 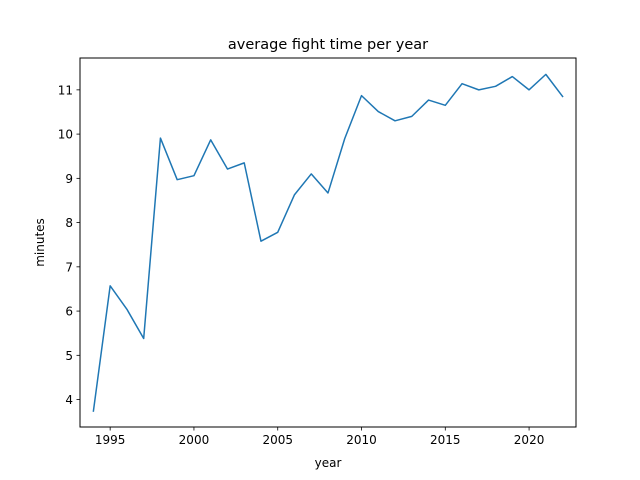 I want to click on x-tick-label: 2010, so click(x=361, y=440).